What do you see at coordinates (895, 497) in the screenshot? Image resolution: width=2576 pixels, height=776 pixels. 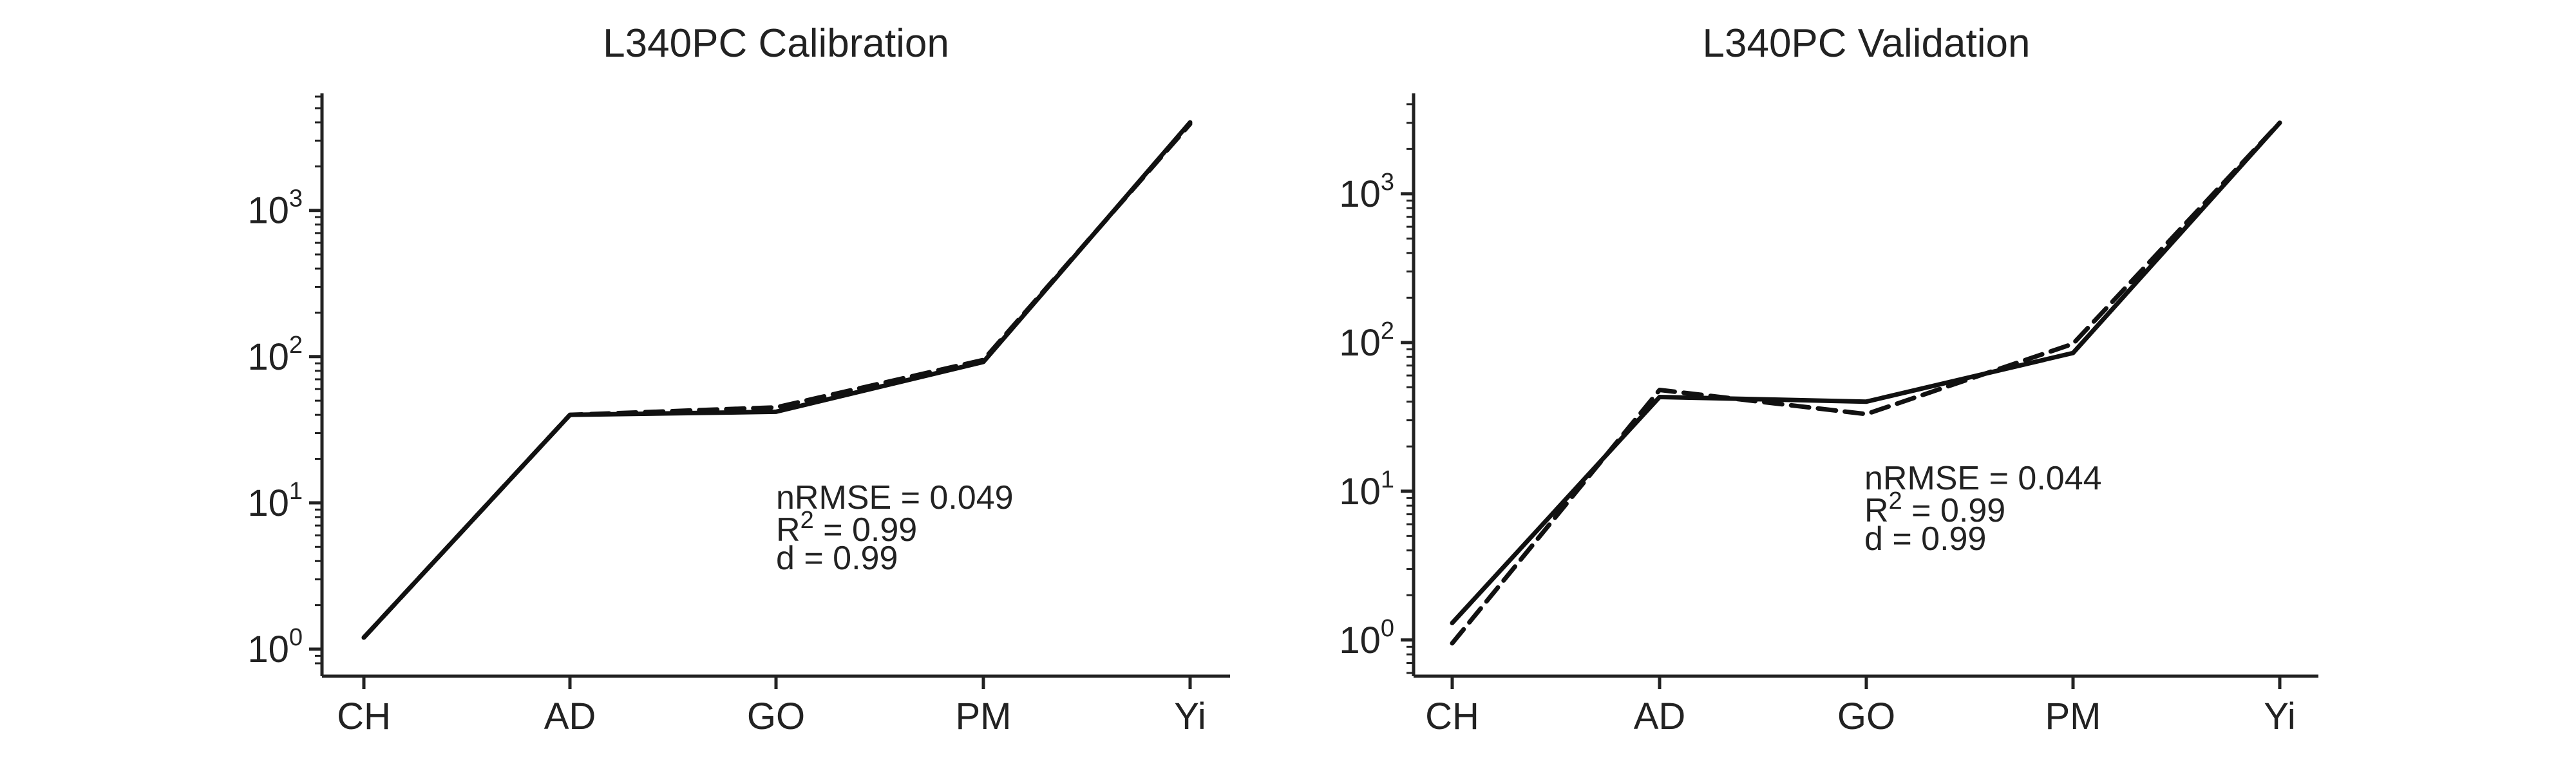 I see `stats-nrmse: nRMSE = 0.049` at bounding box center [895, 497].